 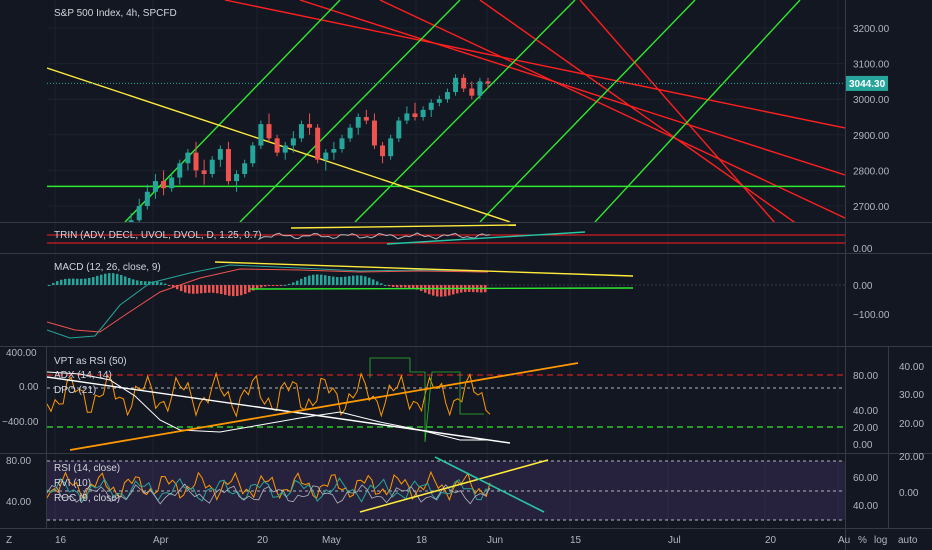 What do you see at coordinates (83, 375) in the screenshot?
I see `adx-legend: ADX (14, 14)` at bounding box center [83, 375].